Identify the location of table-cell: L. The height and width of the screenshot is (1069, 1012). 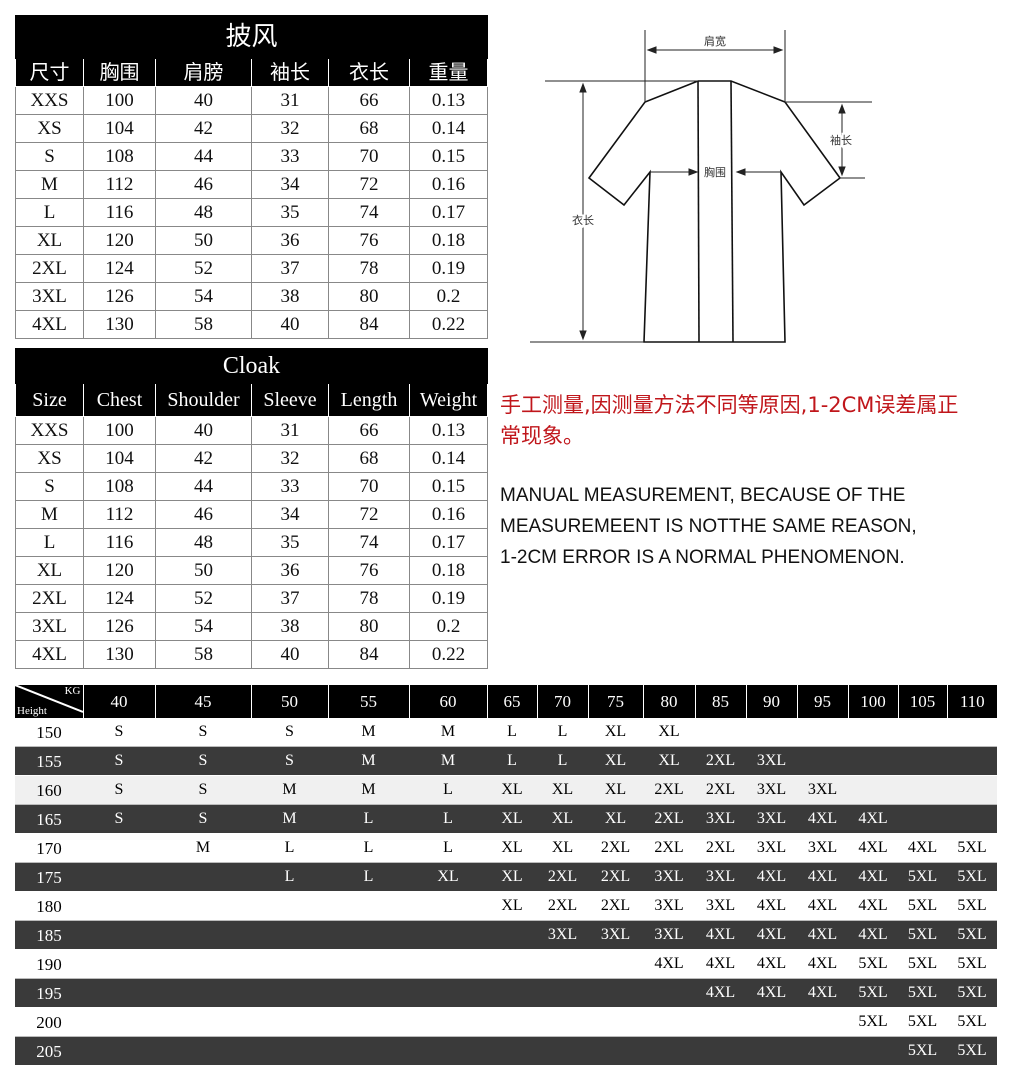
(49, 542).